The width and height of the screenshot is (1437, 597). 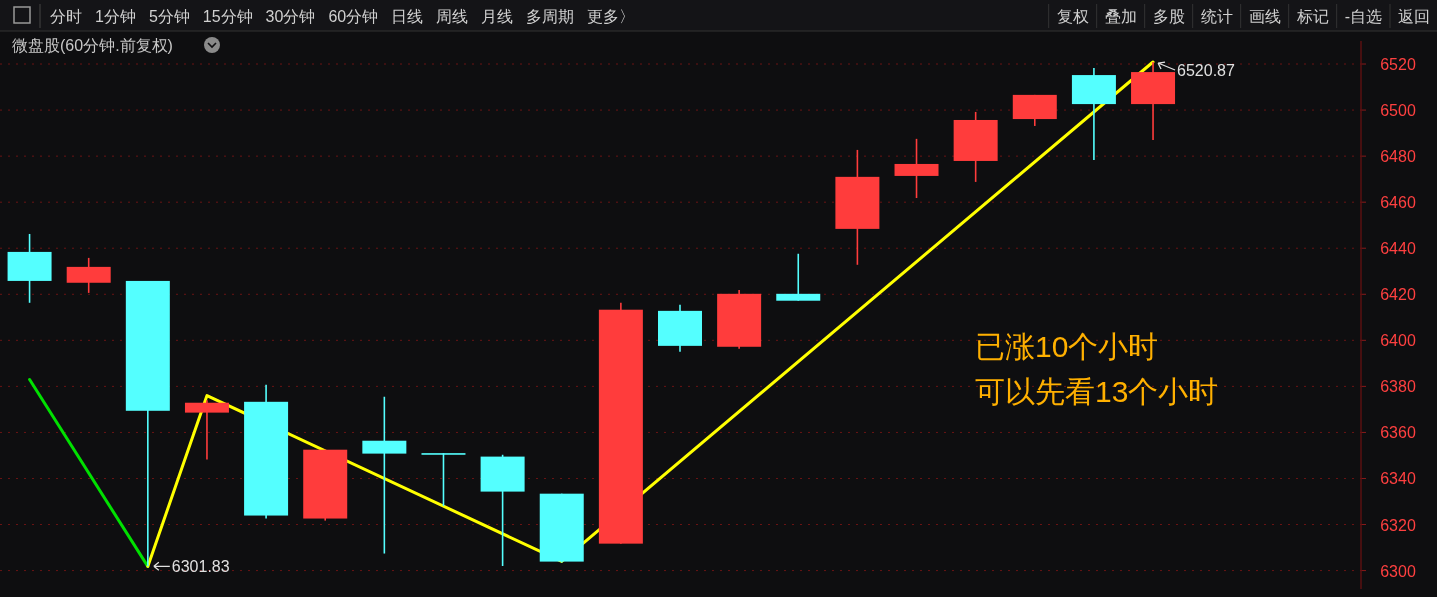 What do you see at coordinates (227, 16) in the screenshot?
I see `text: 15分钟` at bounding box center [227, 16].